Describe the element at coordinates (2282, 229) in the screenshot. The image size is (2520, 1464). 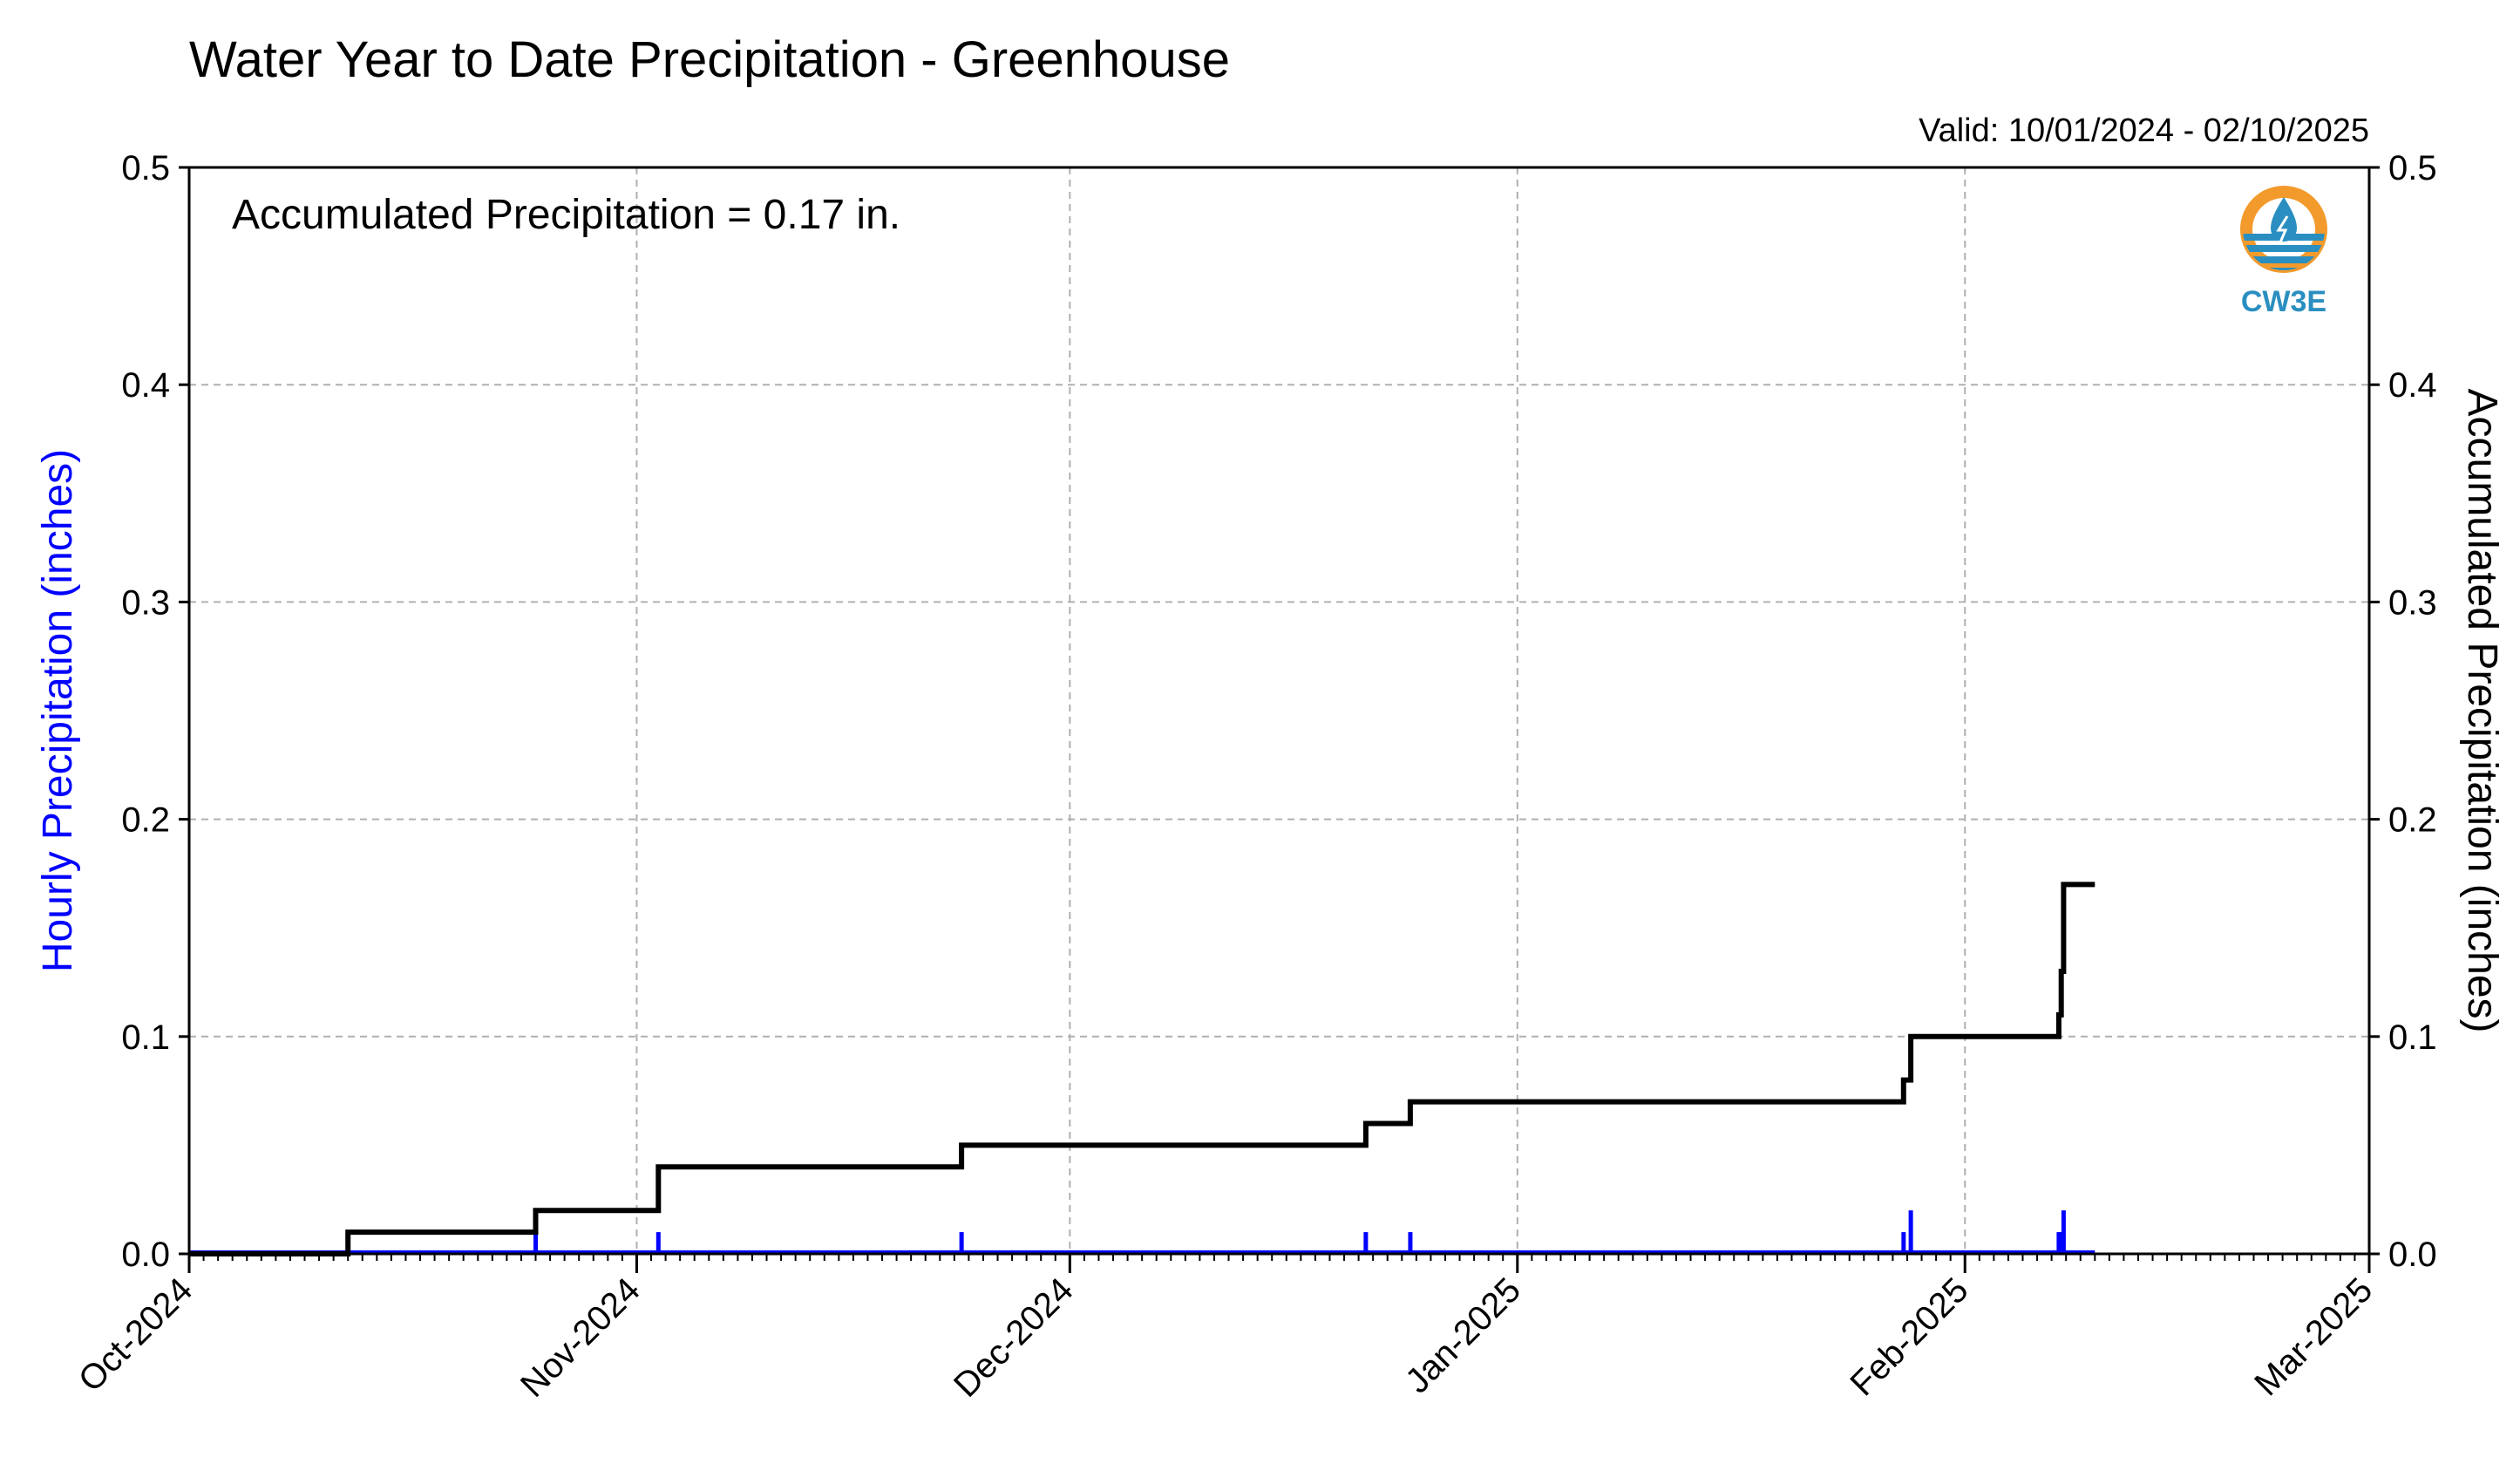
I see `logo-bolt-icon` at that location.